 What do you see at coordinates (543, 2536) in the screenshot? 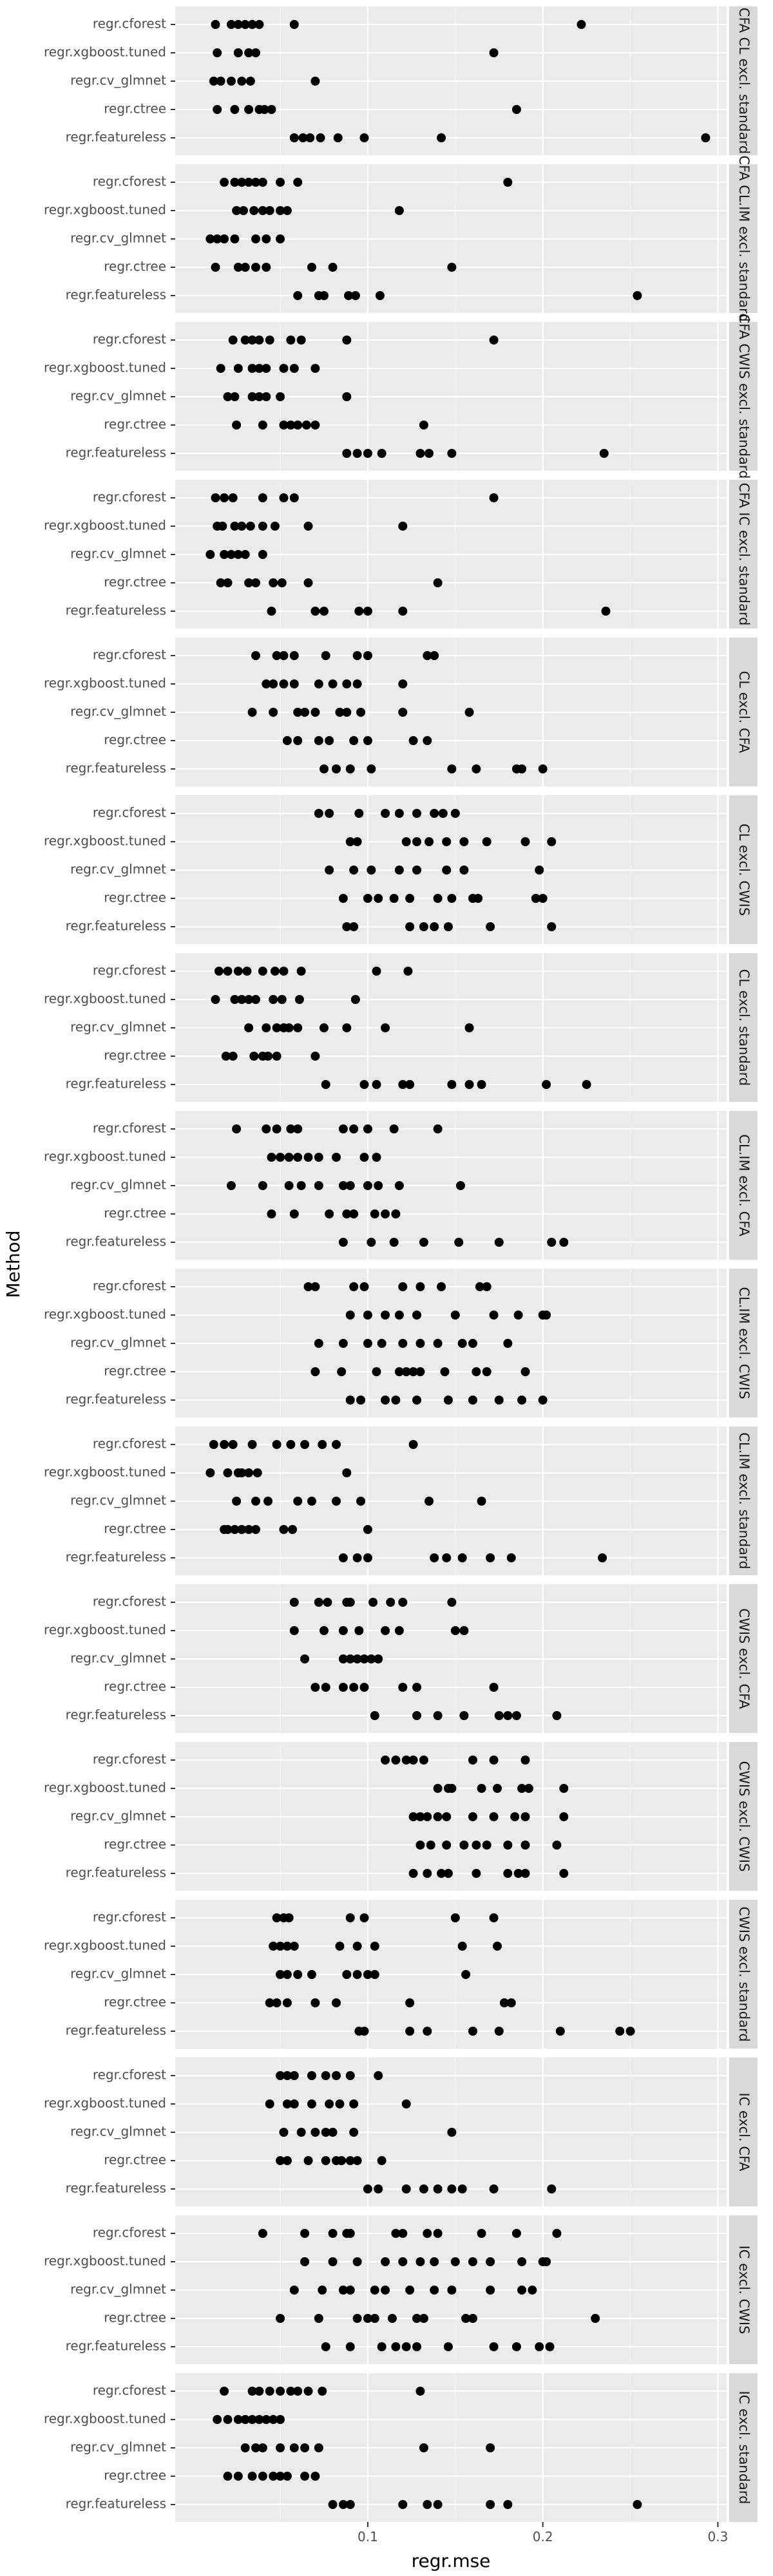
I see `x-tick-label: 0.2` at bounding box center [543, 2536].